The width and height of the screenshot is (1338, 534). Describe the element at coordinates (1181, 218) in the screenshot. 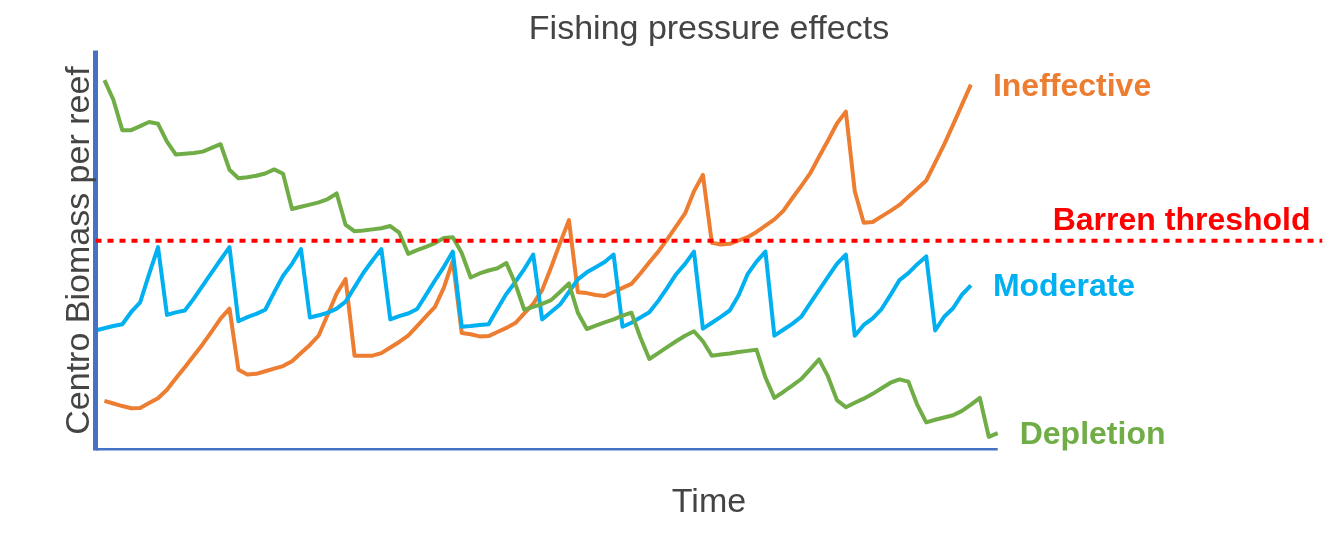

I see `ref-line-label: Barren threshold` at that location.